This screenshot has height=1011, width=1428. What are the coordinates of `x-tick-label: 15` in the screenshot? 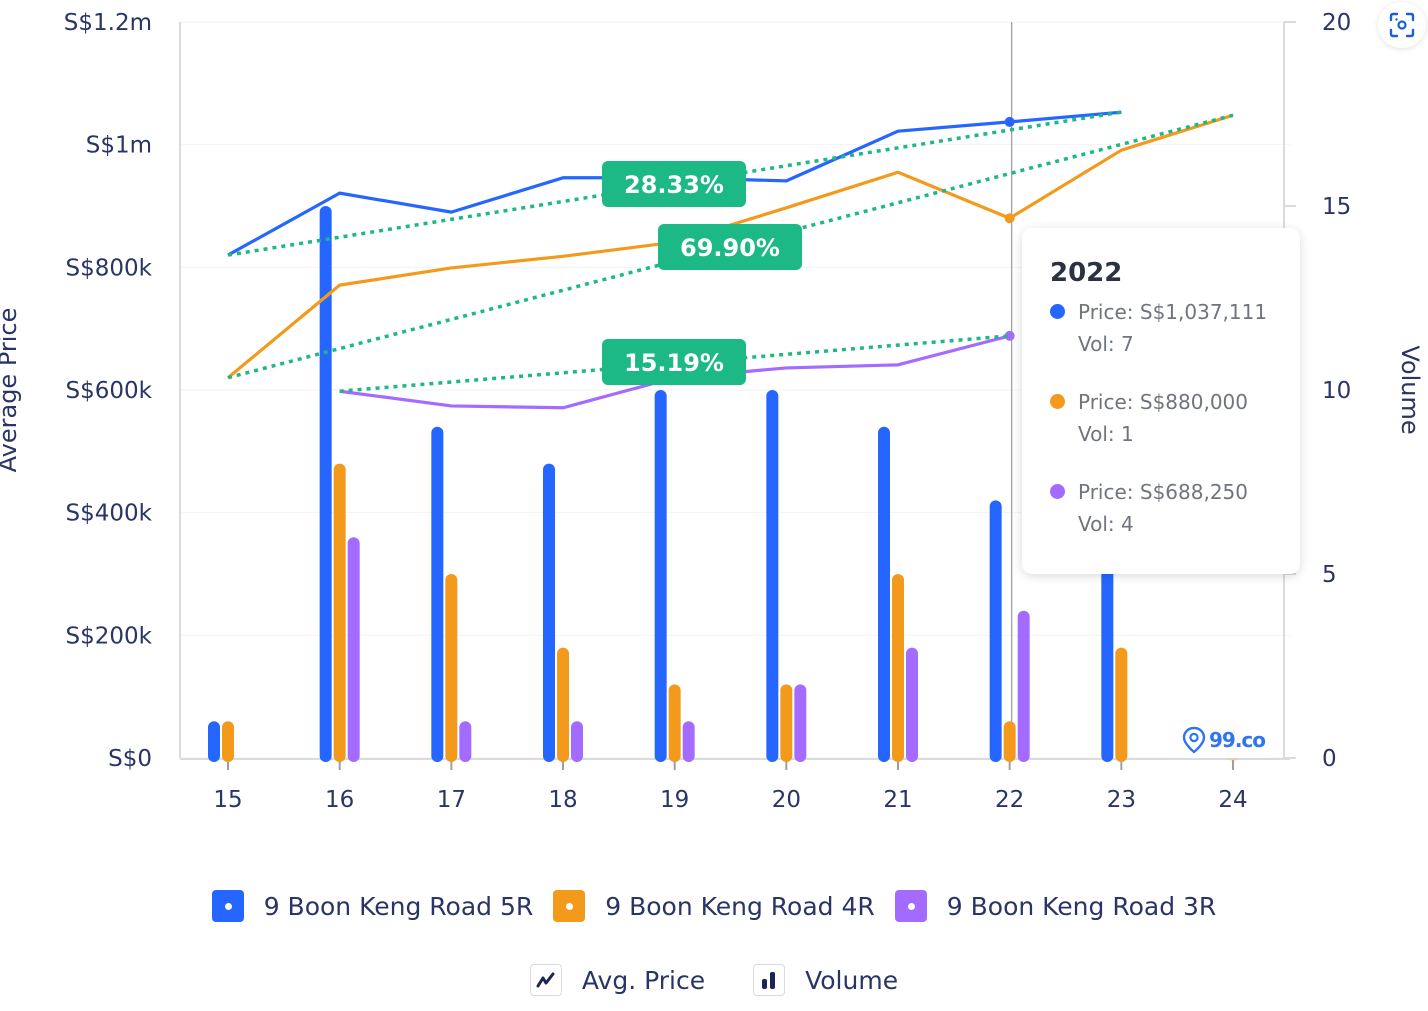 It's located at (227, 800).